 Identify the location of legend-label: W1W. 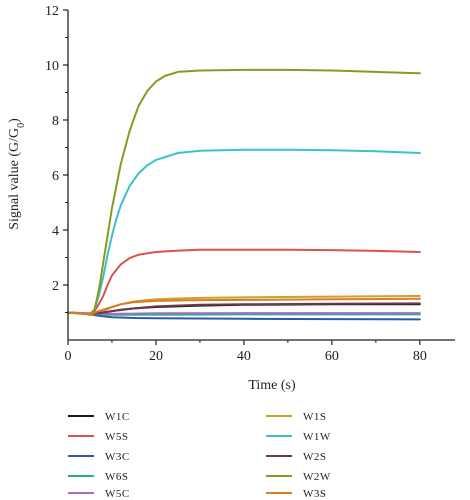
(317, 437).